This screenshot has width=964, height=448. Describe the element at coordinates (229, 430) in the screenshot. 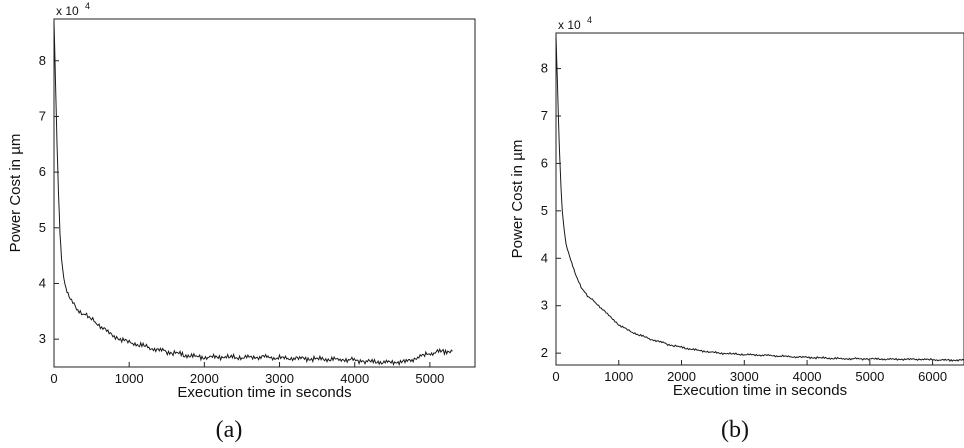

I see `caption-a: (a)` at that location.